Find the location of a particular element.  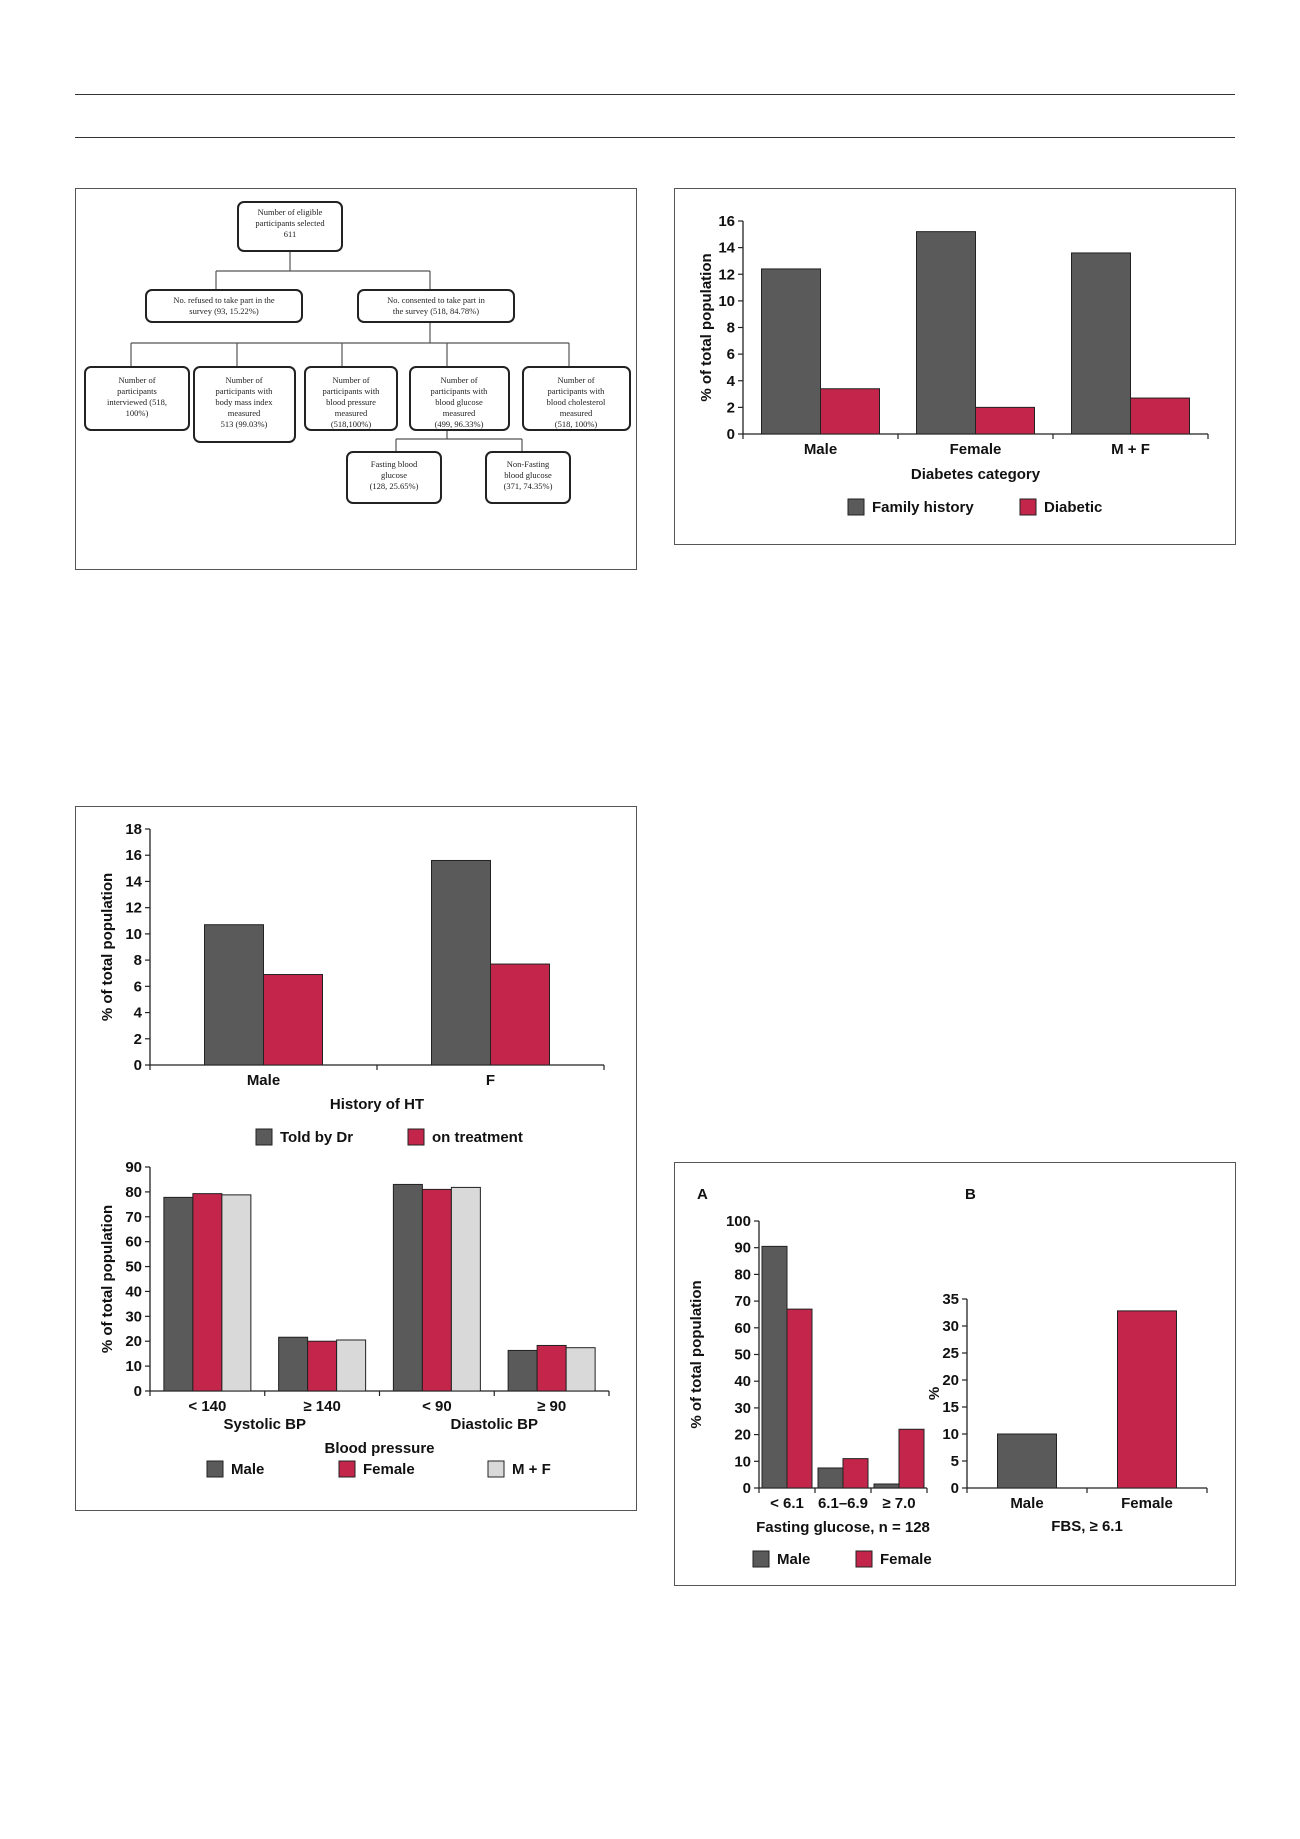

flow-box-consented is located at coordinates (436, 306).